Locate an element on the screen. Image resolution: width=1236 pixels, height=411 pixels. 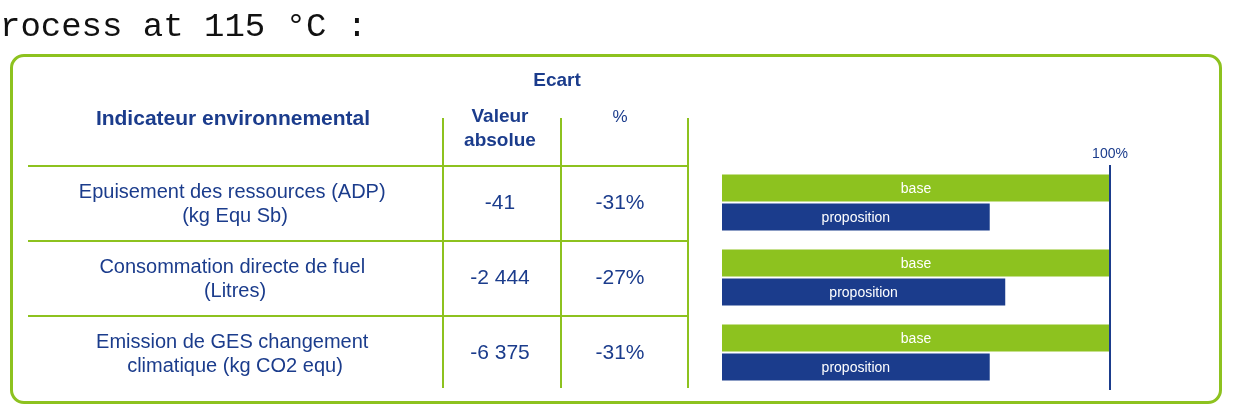
text: -2 444 is located at coordinates (500, 277).